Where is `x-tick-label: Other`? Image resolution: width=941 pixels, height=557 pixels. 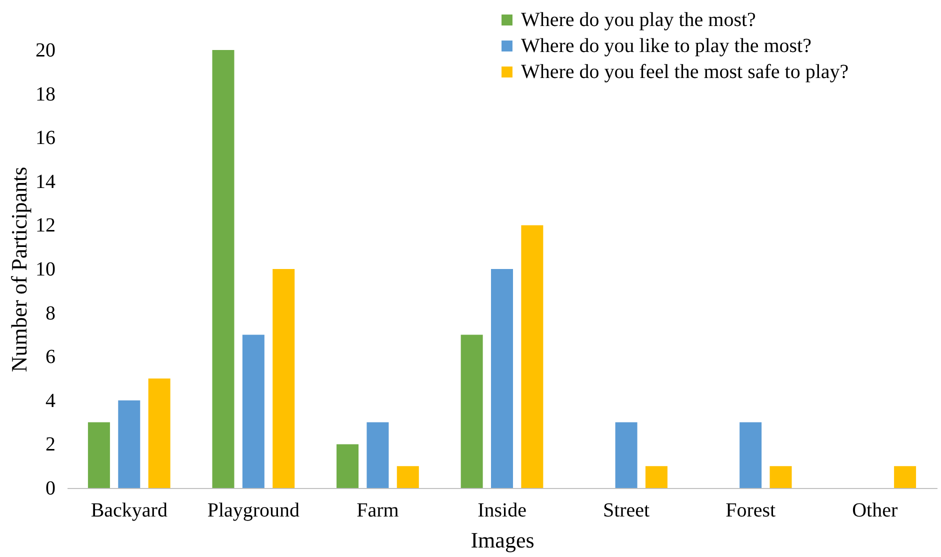 x-tick-label: Other is located at coordinates (875, 511).